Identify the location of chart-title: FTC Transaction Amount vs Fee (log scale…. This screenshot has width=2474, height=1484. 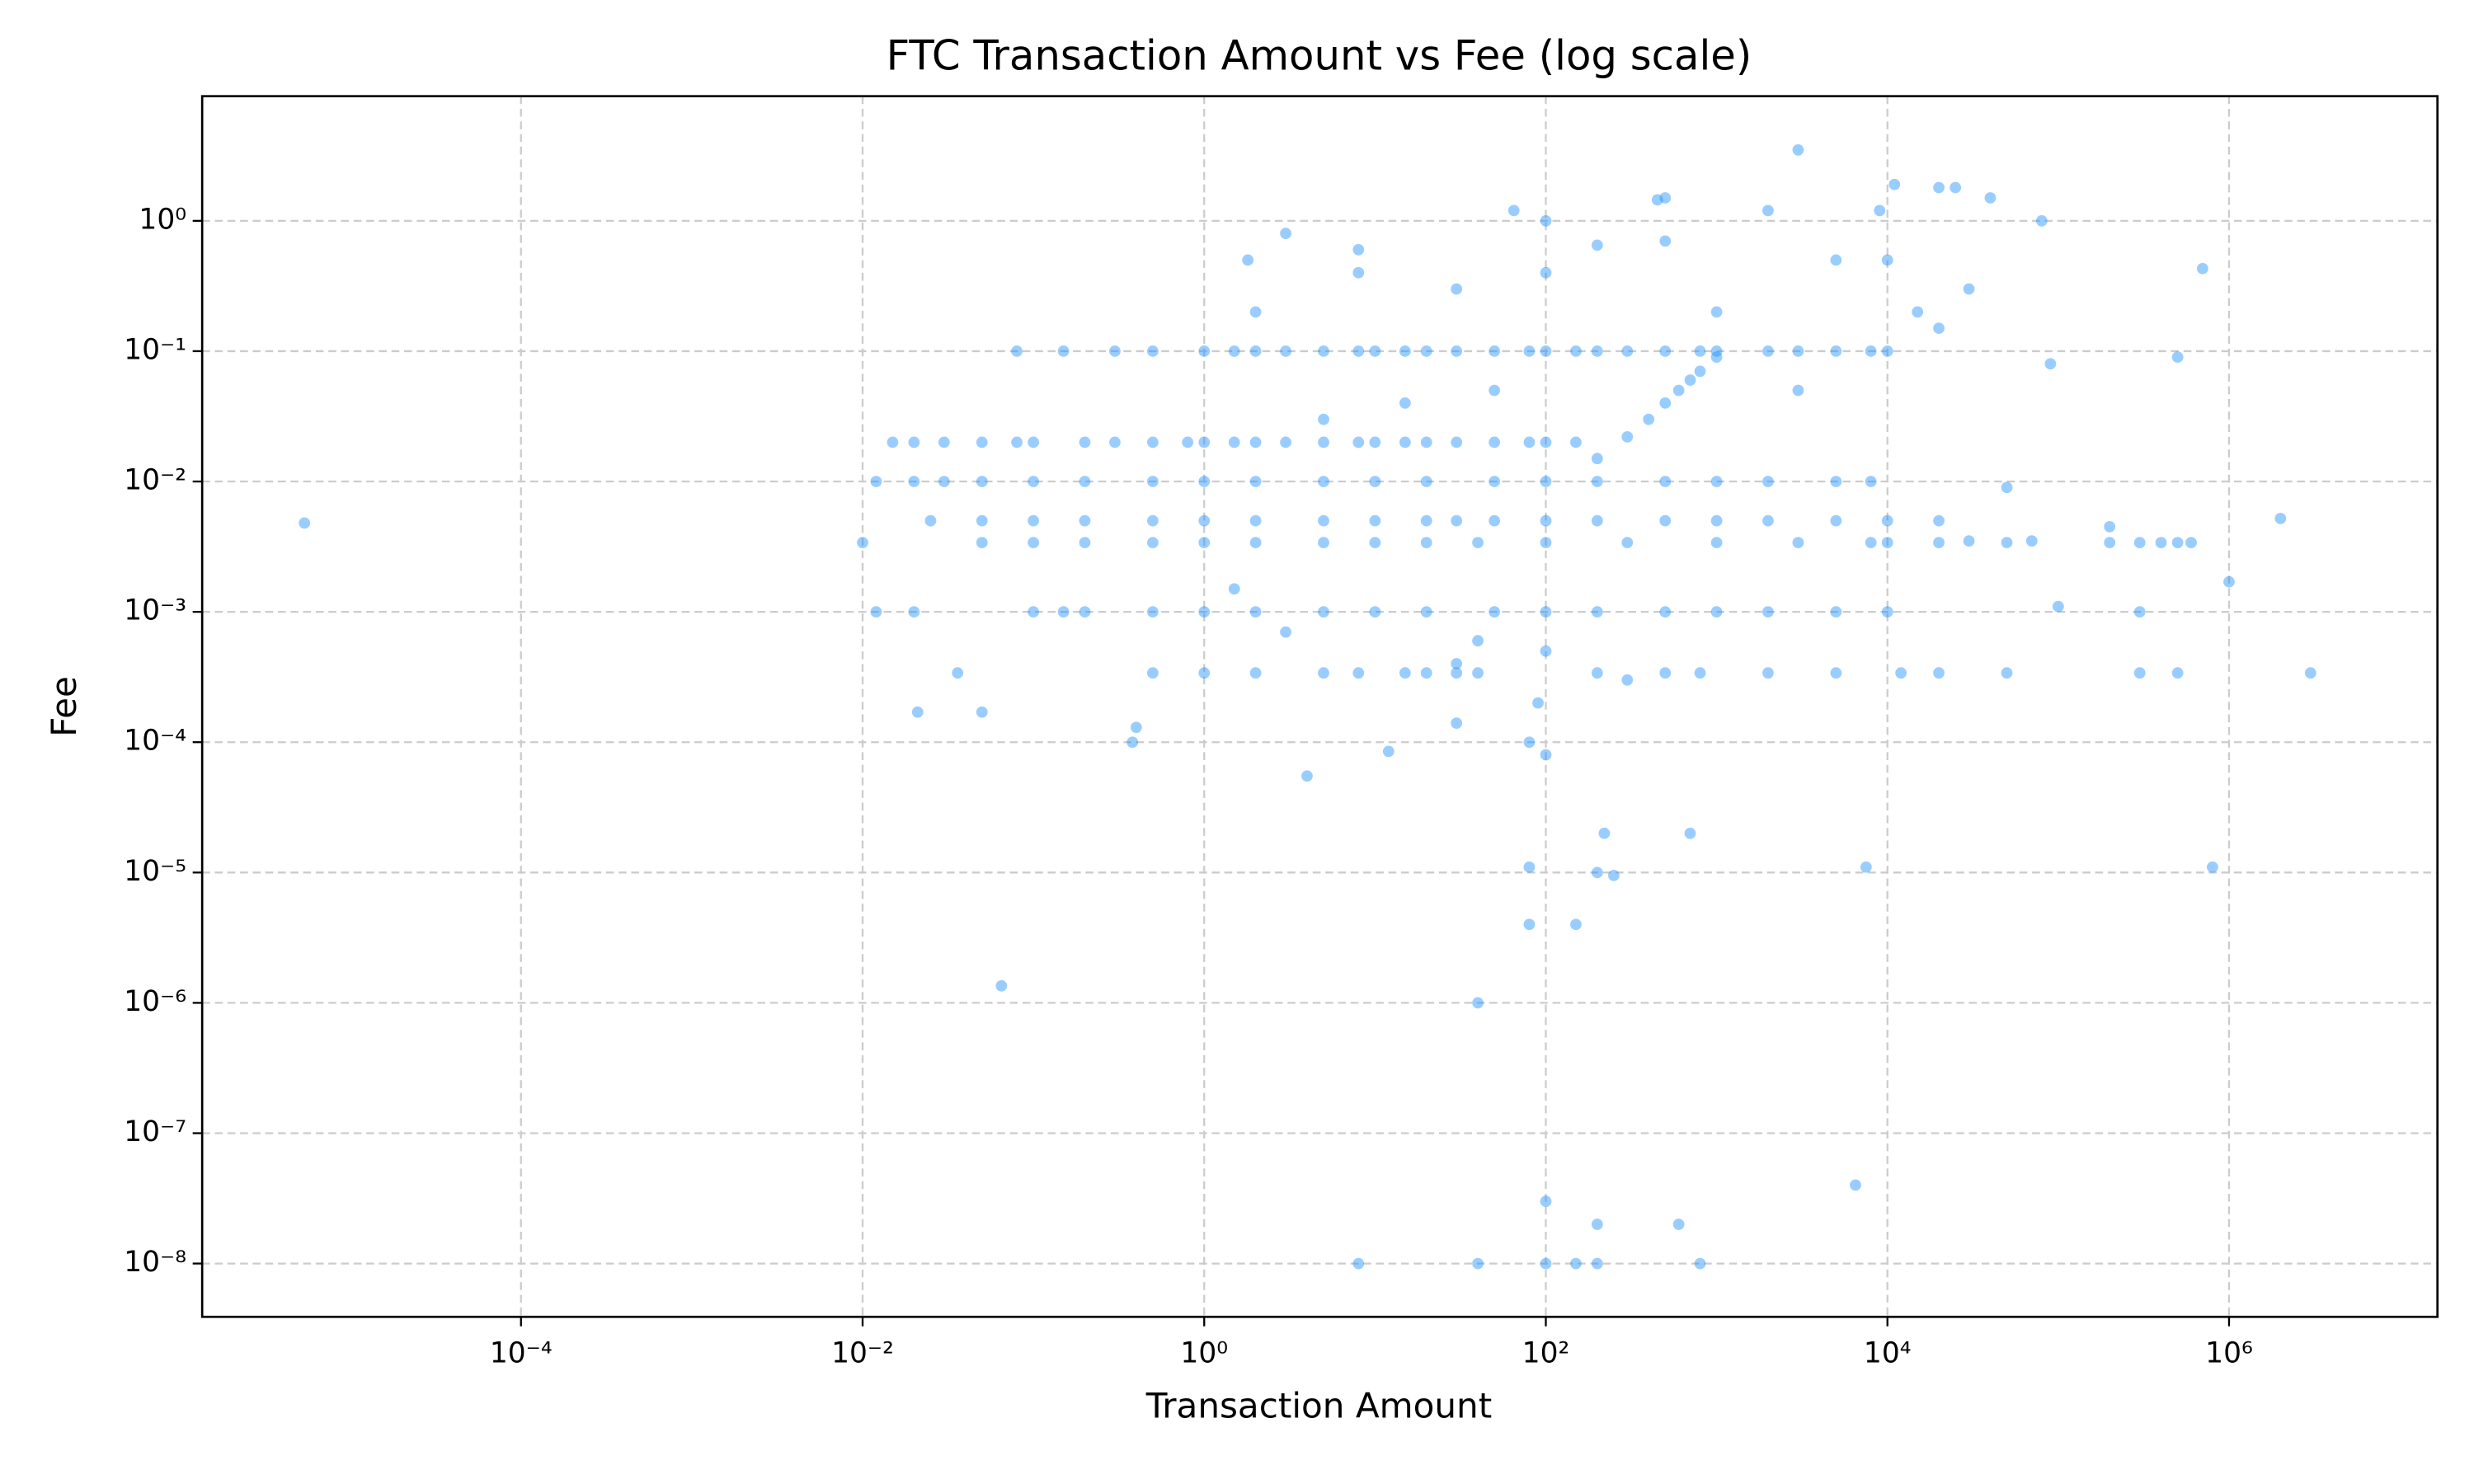
(1319, 55).